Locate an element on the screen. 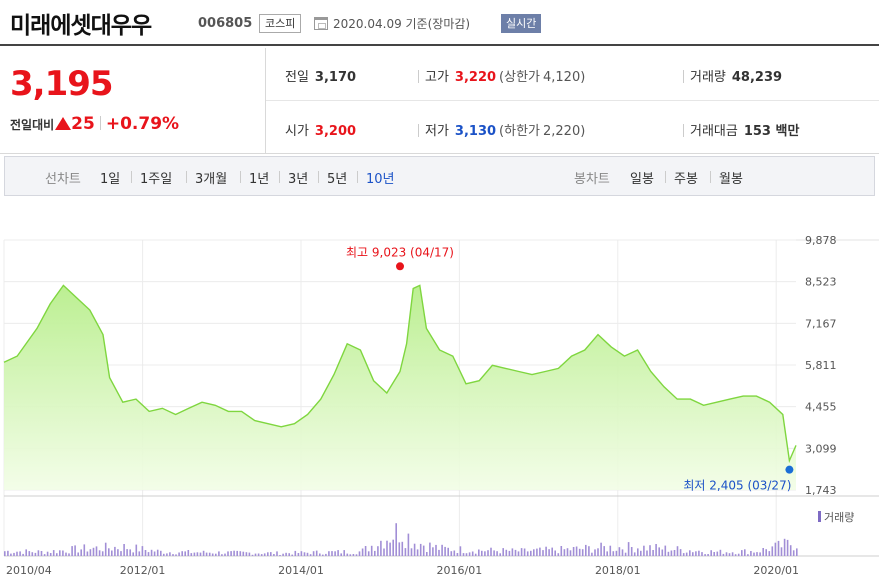  change-label: 전일대비 is located at coordinates (32, 125).